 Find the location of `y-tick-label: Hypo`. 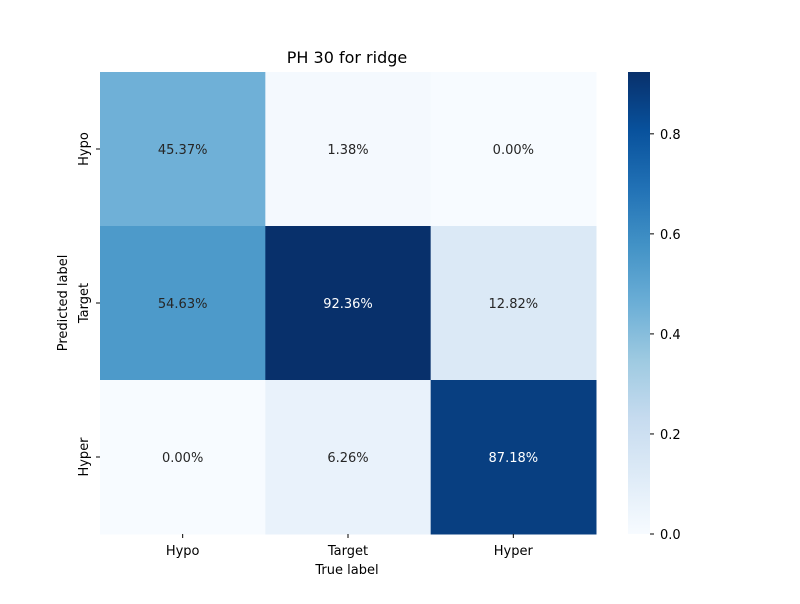

y-tick-label: Hypo is located at coordinates (84, 149).